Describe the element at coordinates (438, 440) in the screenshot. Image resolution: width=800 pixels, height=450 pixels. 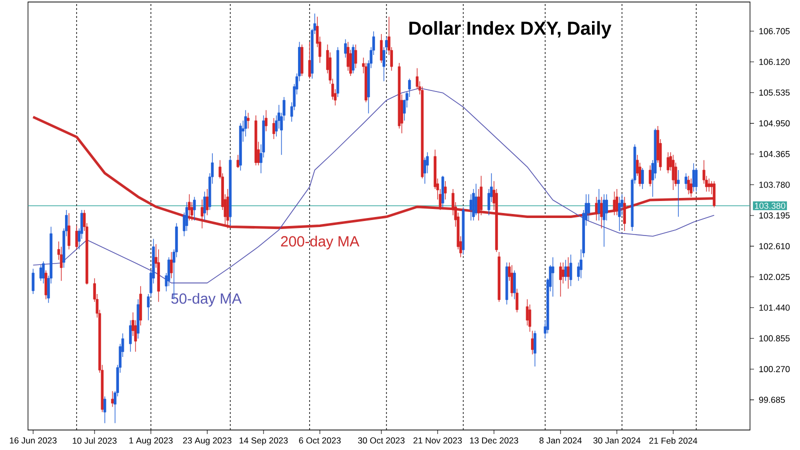
I see `x-tick-label: 21 Nov 2023` at that location.